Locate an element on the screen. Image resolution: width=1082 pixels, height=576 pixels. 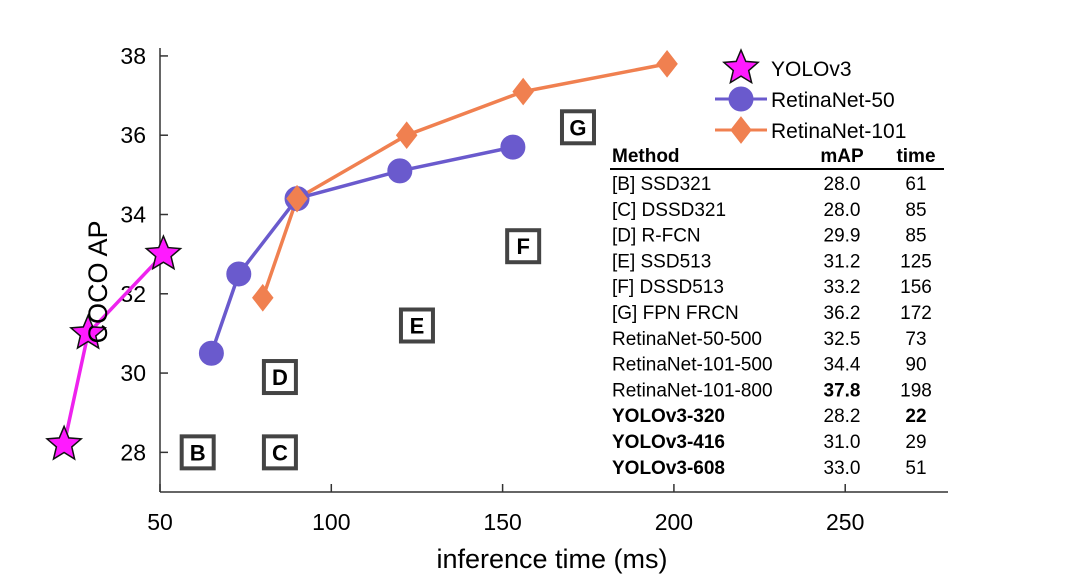
table-cell-method: [B] SSD321 is located at coordinates (661, 184).